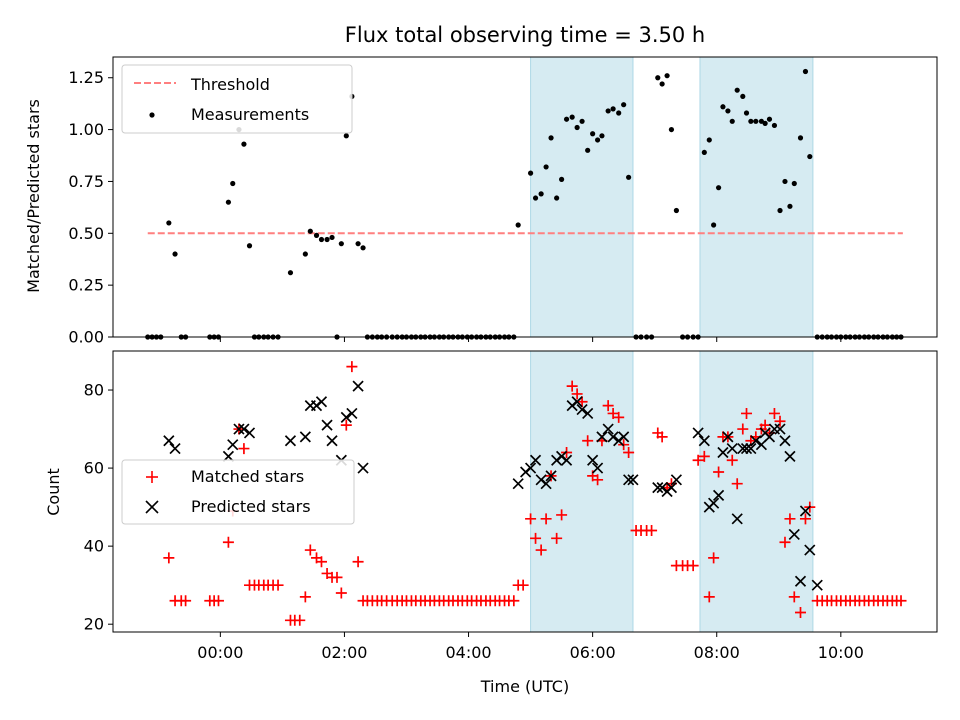 This screenshot has width=960, height=720. I want to click on legend-predicted-swatch, so click(152, 507).